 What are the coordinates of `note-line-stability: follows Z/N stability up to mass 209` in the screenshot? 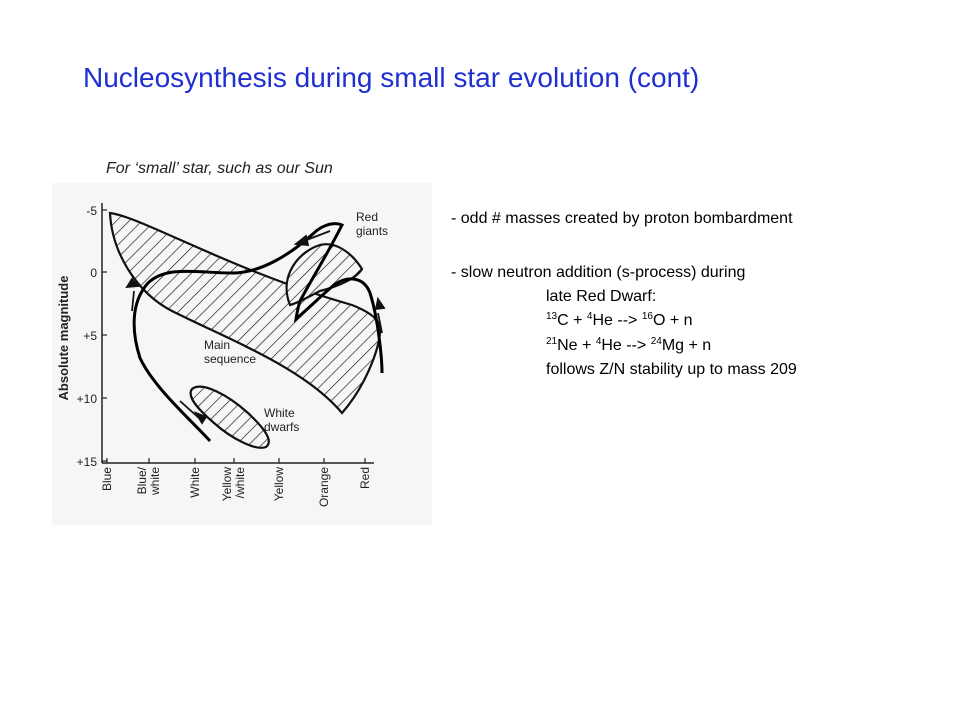 It's located at (671, 369).